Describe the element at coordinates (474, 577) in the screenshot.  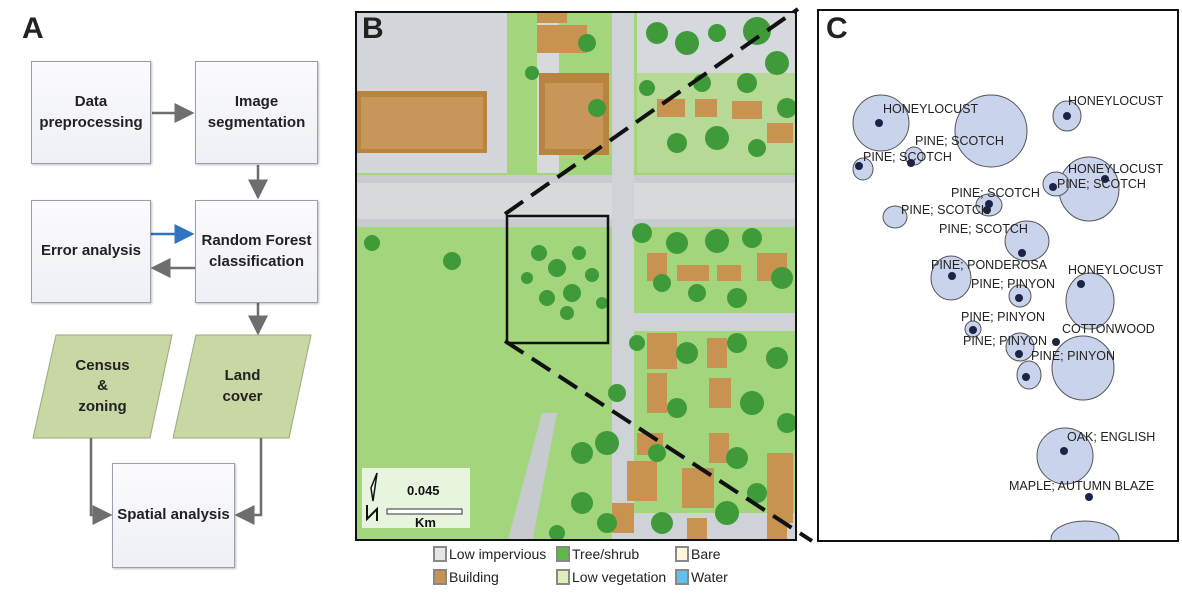
I see `legend-label: Building` at that location.